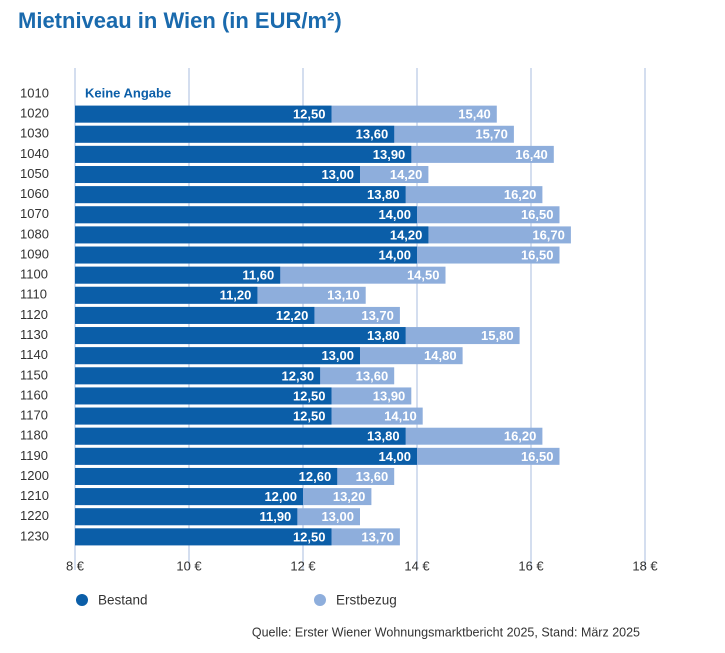 This screenshot has height=653, width=725. Describe the element at coordinates (34, 455) in the screenshot. I see `y-tick-label: 1190` at that location.